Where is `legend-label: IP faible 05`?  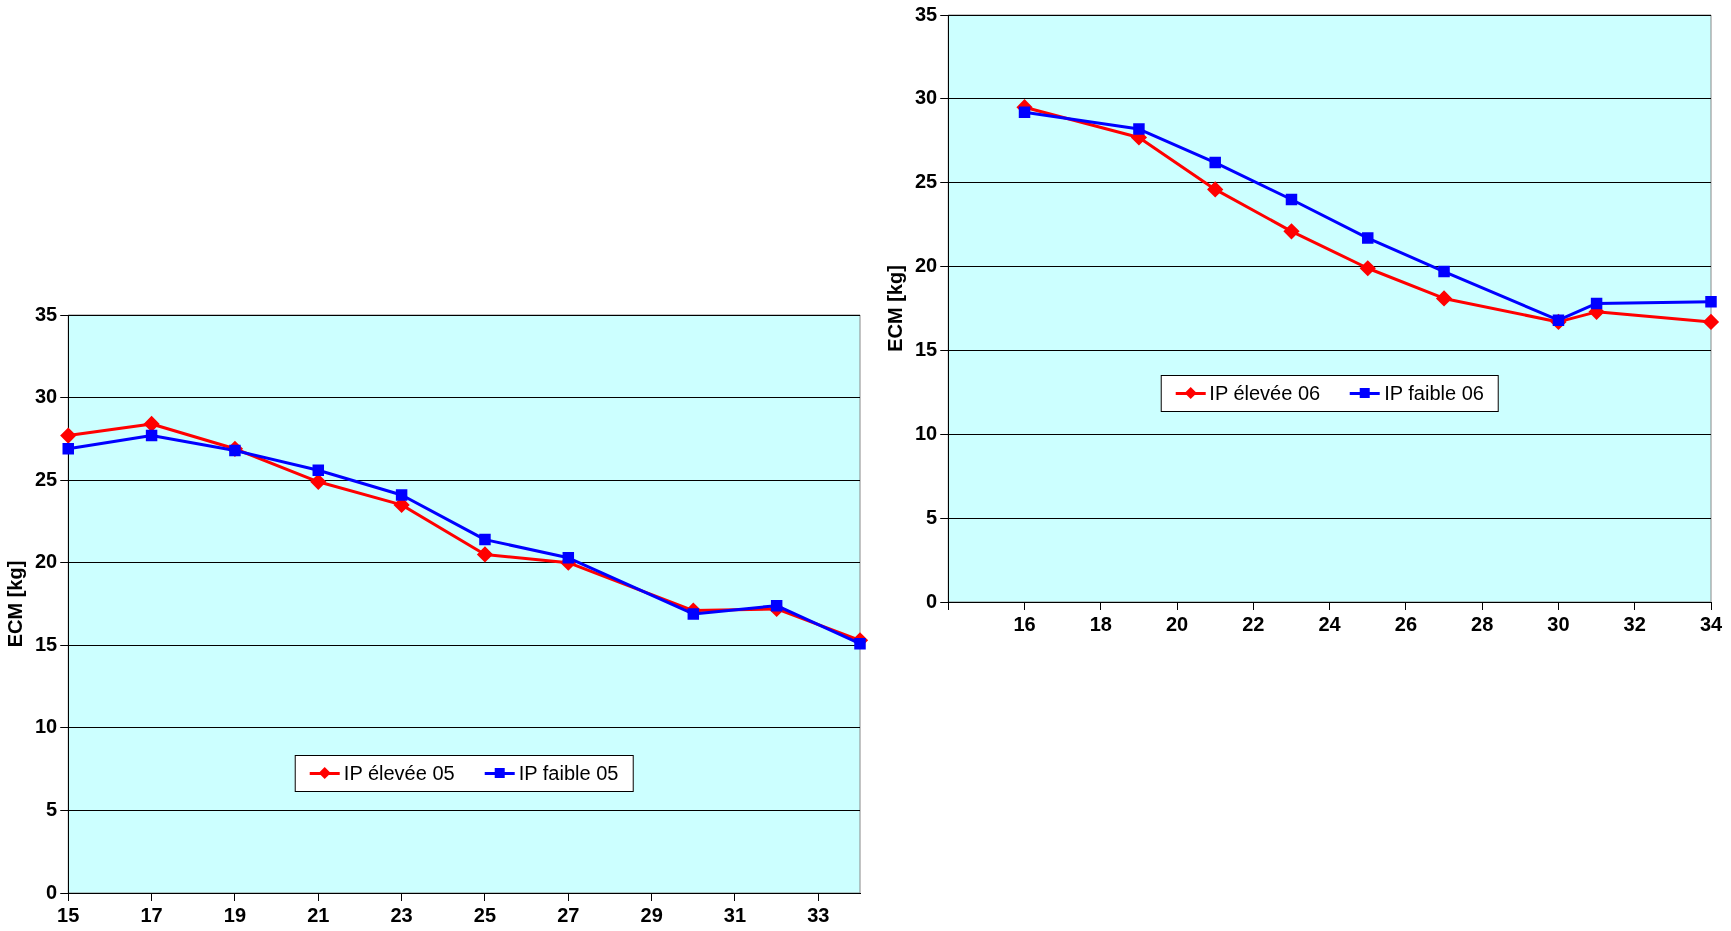
legend-label: IP faible 05 is located at coordinates (568, 774).